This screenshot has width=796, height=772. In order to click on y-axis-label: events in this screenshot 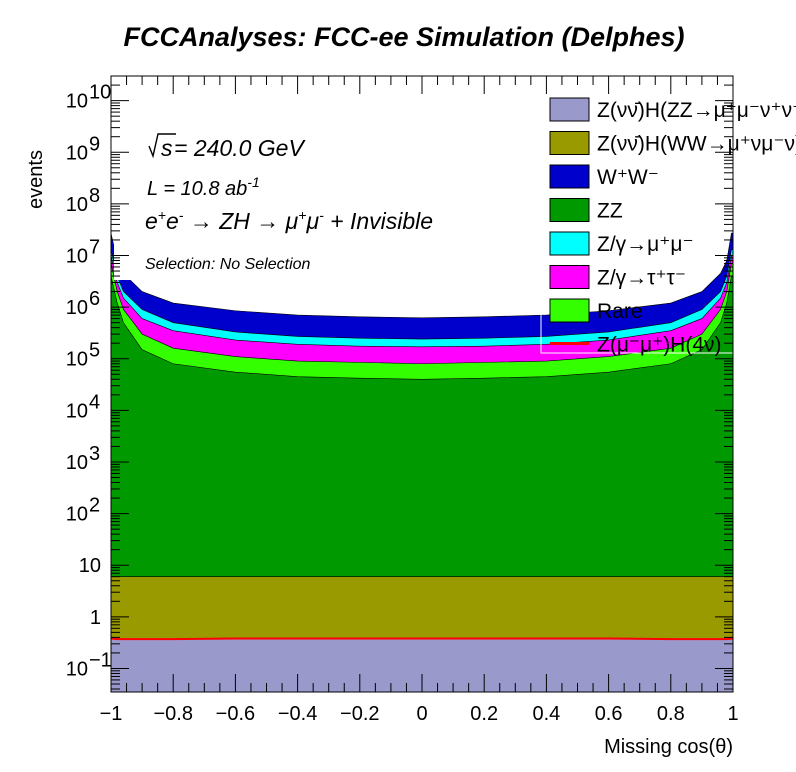, I will do `click(36, 179)`.